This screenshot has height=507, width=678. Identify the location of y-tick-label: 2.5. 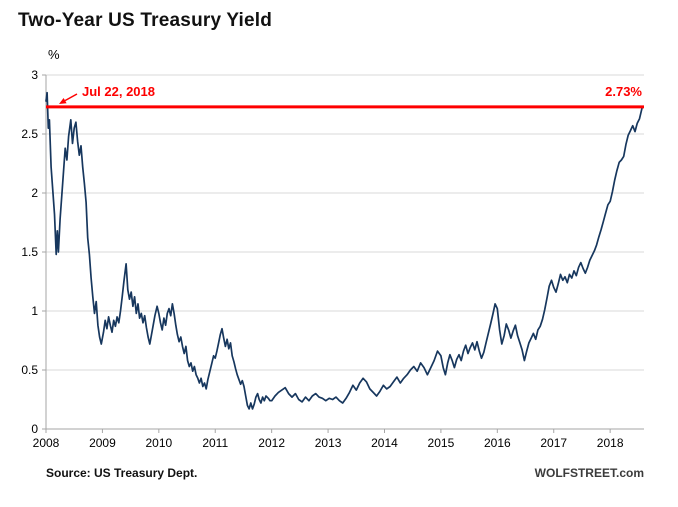
(29, 134).